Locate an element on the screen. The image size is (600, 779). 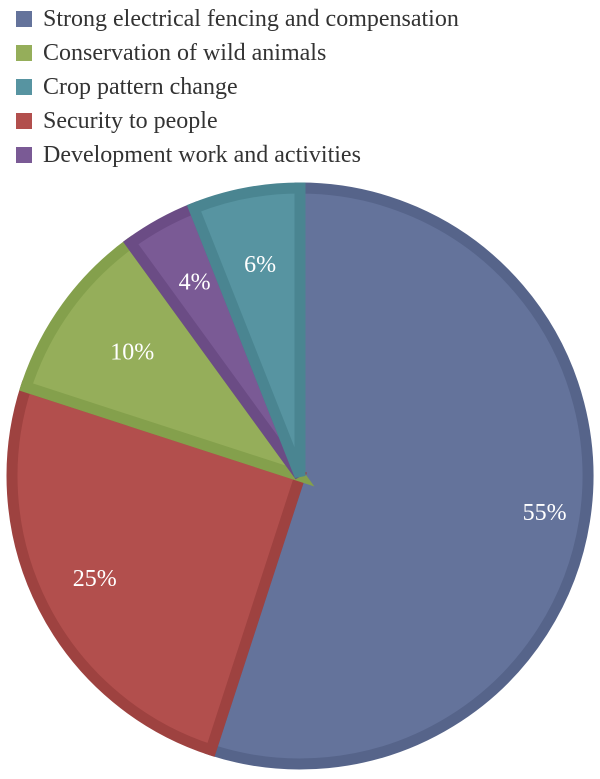
slice-label: 4% is located at coordinates (195, 283).